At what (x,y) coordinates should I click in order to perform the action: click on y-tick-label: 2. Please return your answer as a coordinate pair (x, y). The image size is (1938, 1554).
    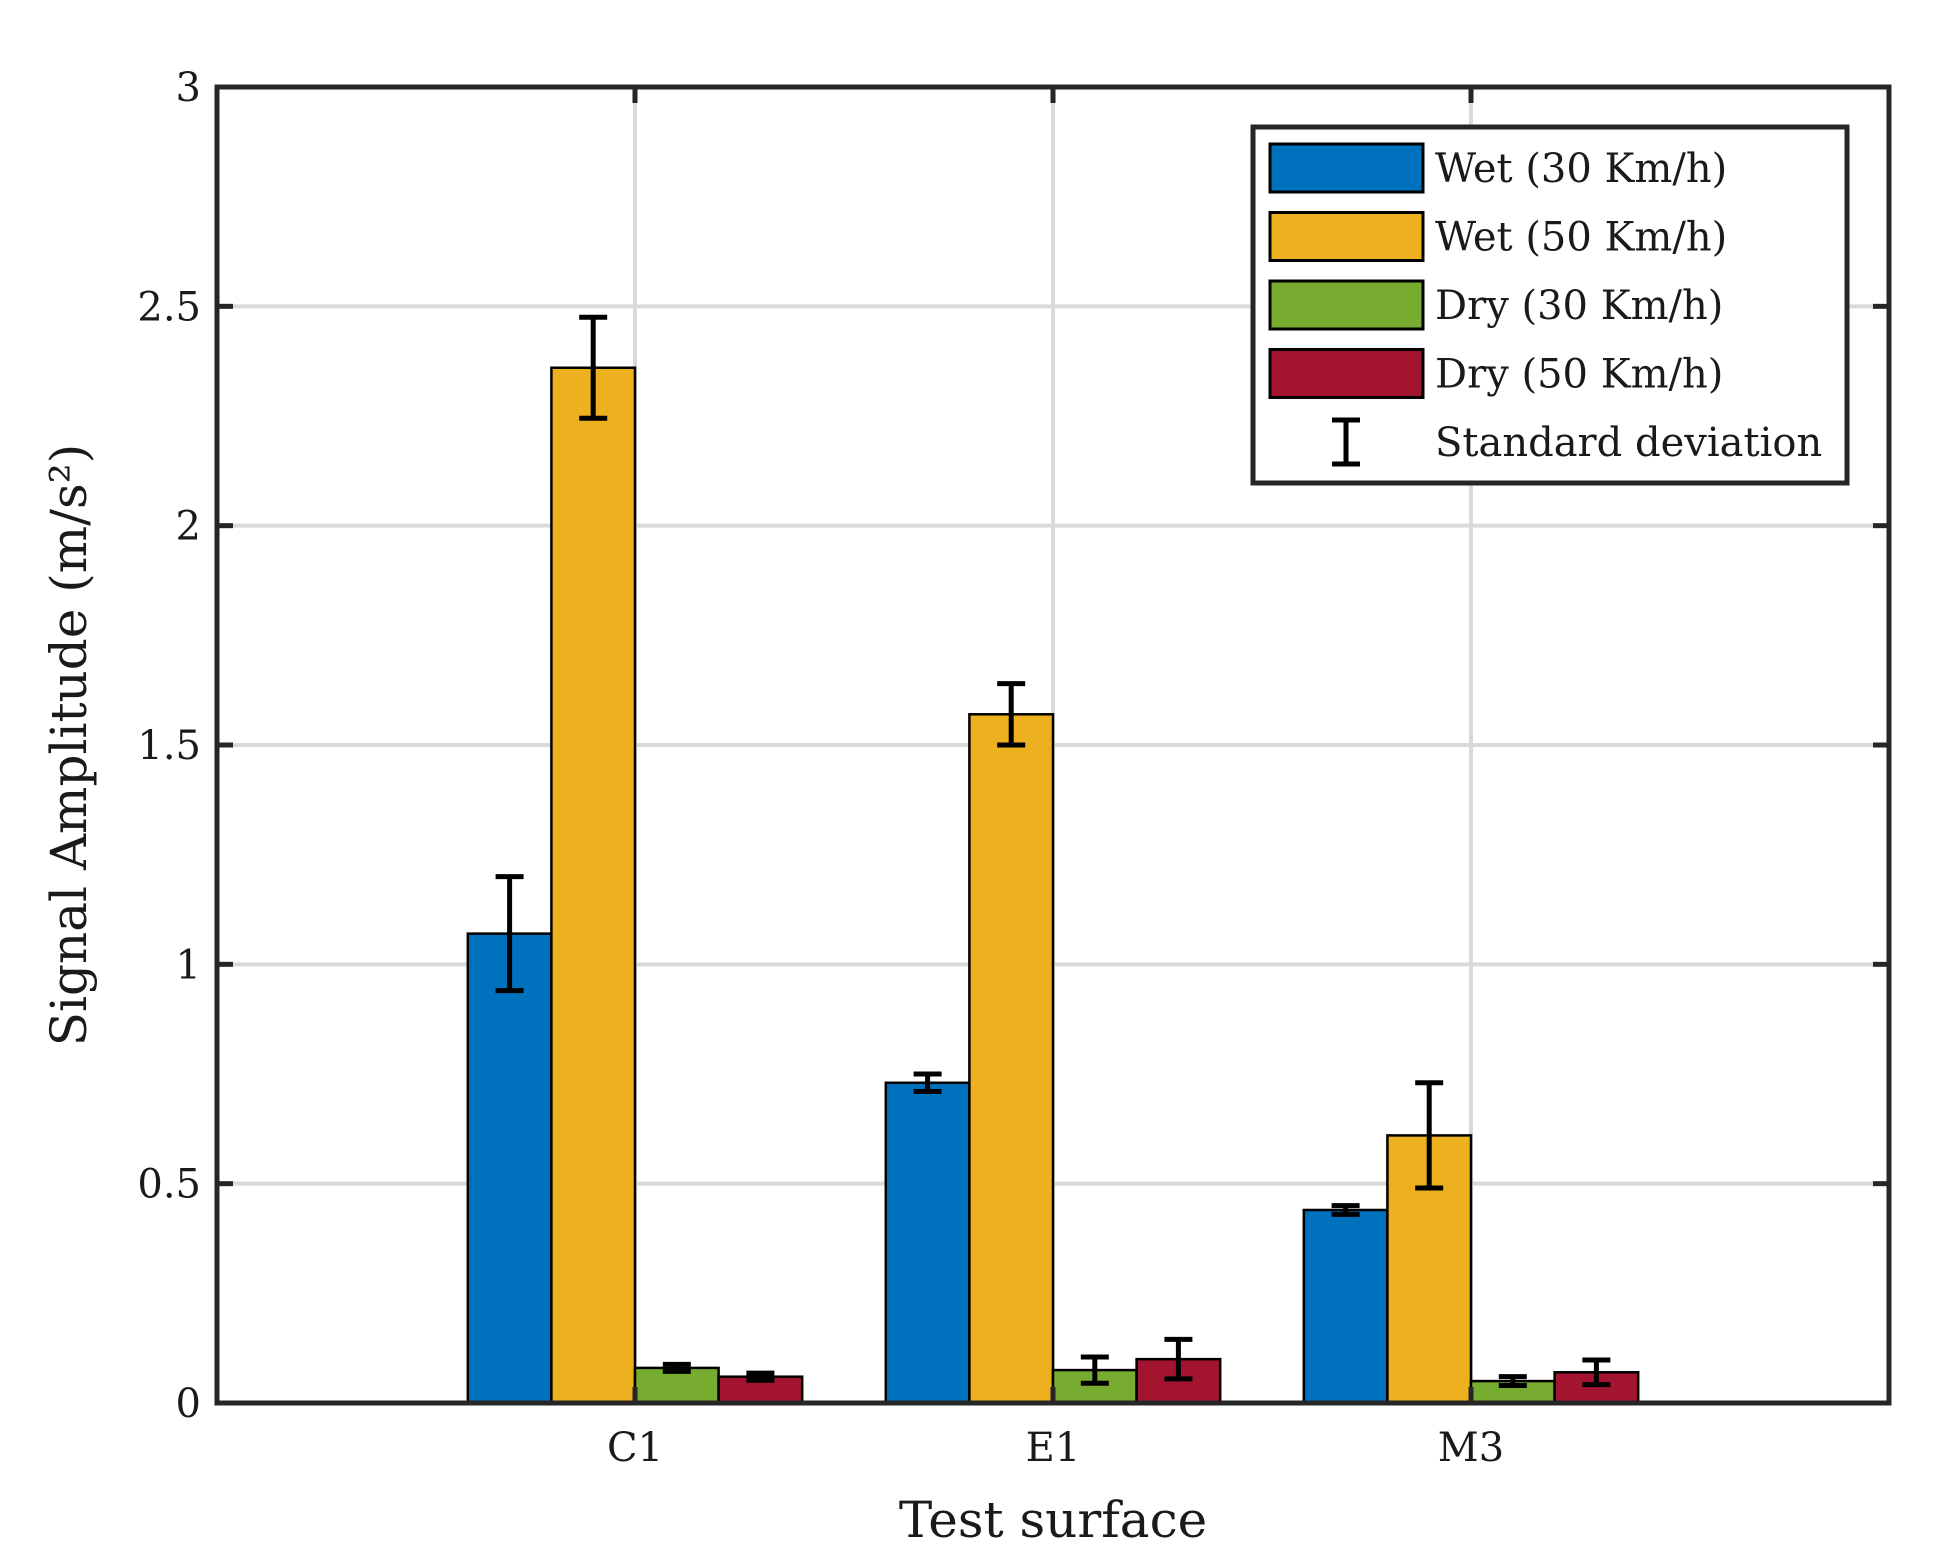
    Looking at the image, I should click on (188, 527).